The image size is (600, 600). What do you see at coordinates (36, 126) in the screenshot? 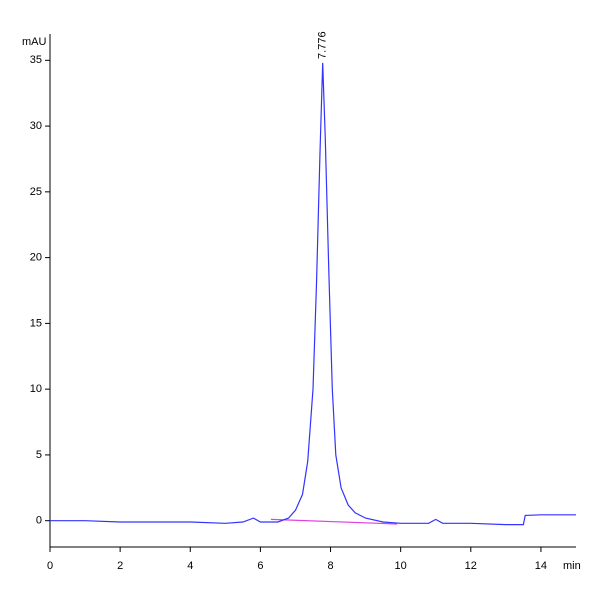
I see `y-tick-label: 30` at bounding box center [36, 126].